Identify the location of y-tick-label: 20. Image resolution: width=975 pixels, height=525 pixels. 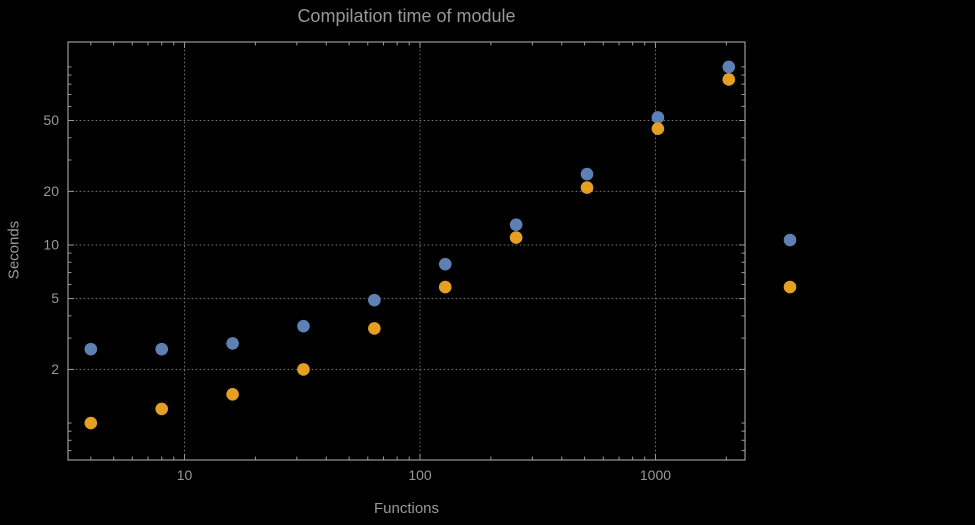
(51, 191).